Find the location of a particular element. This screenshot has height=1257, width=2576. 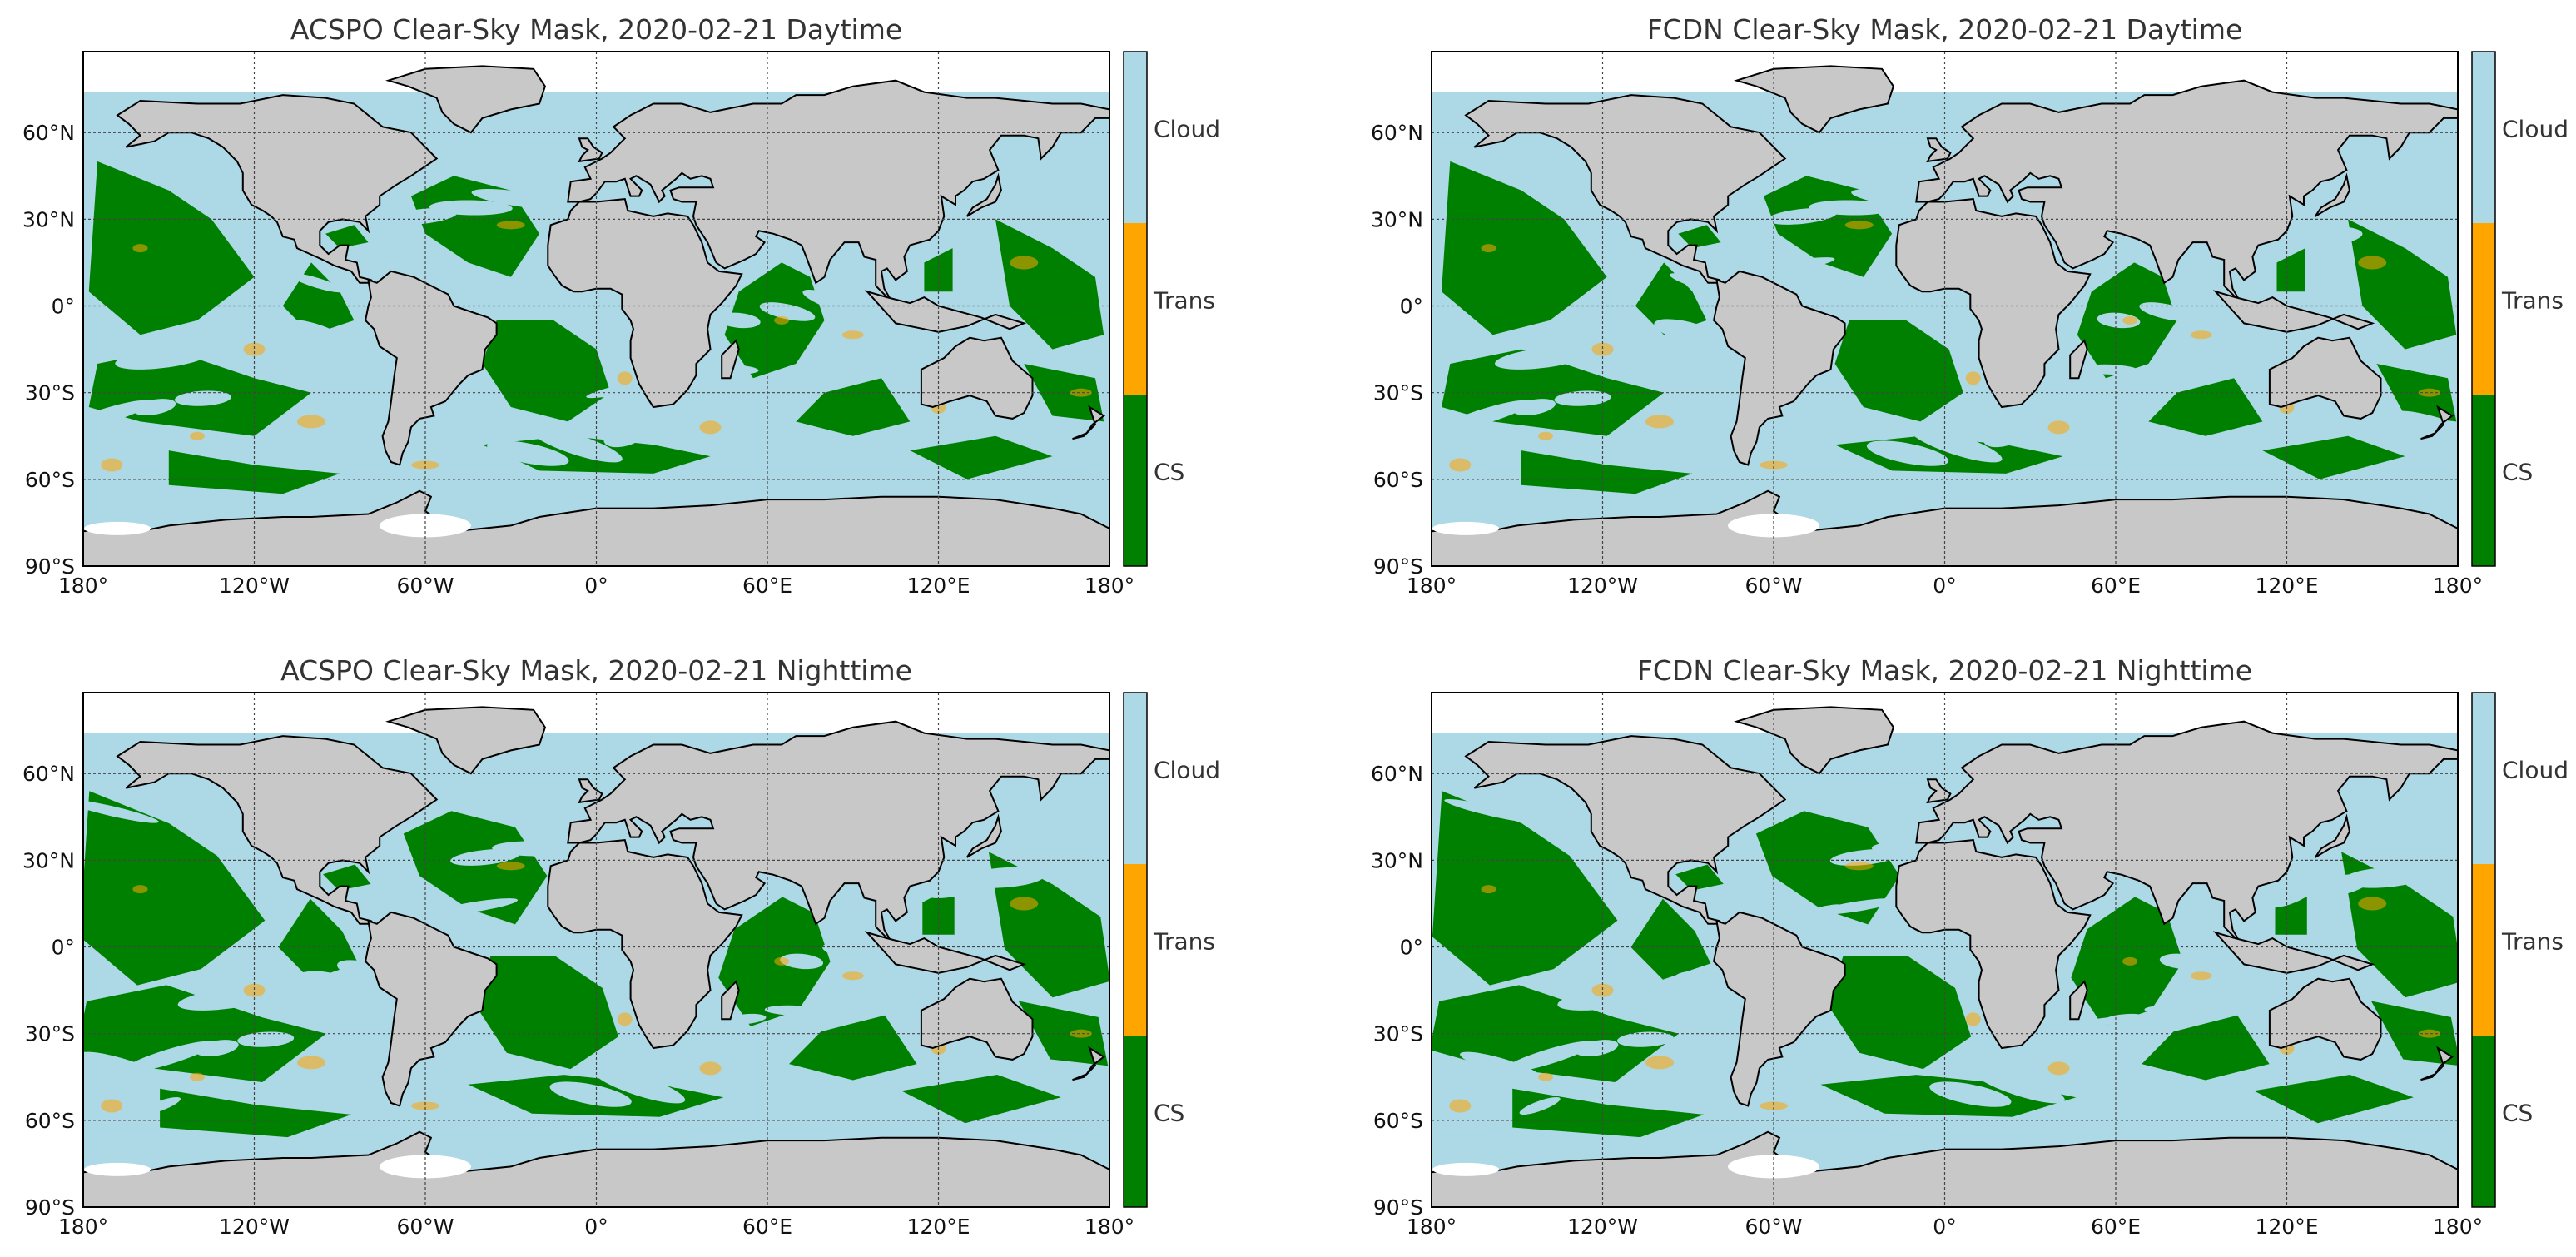

colorbar-label: Trans is located at coordinates (2532, 942).